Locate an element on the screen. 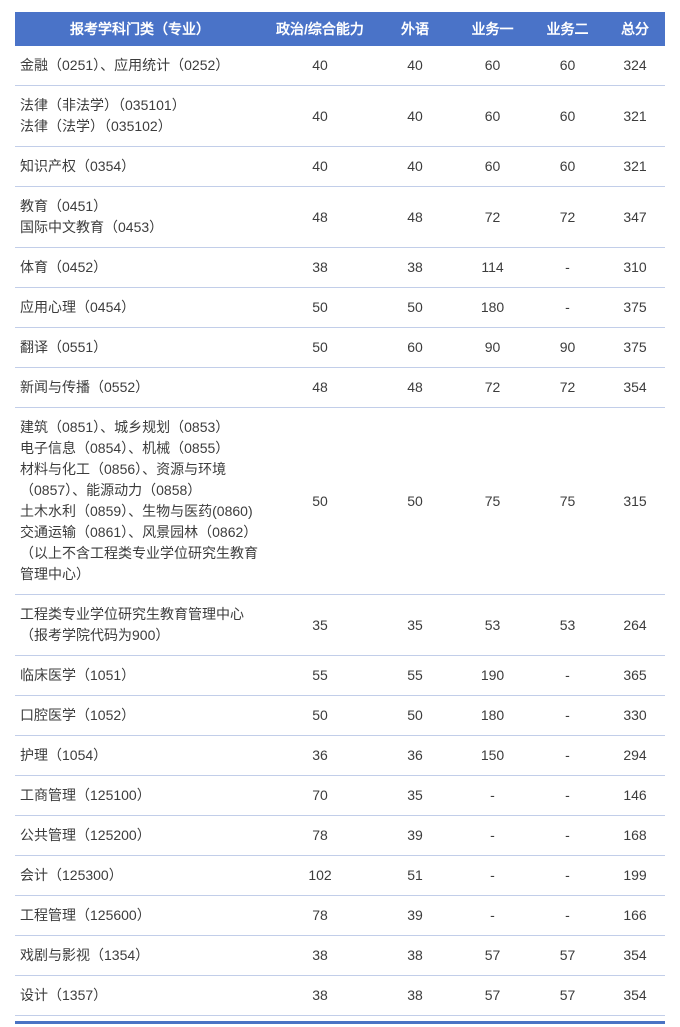 The image size is (680, 1027). foreign-language-score-cell: 36 is located at coordinates (415, 755).